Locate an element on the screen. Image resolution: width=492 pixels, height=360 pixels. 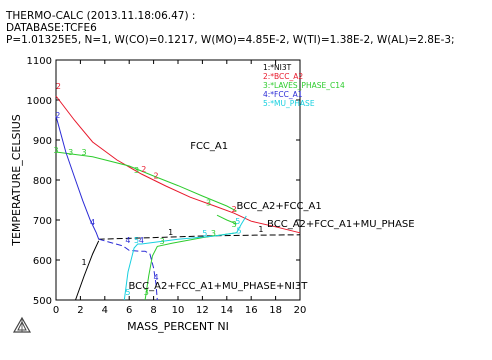
x-tick-label: 0 is located at coordinates (56, 310).